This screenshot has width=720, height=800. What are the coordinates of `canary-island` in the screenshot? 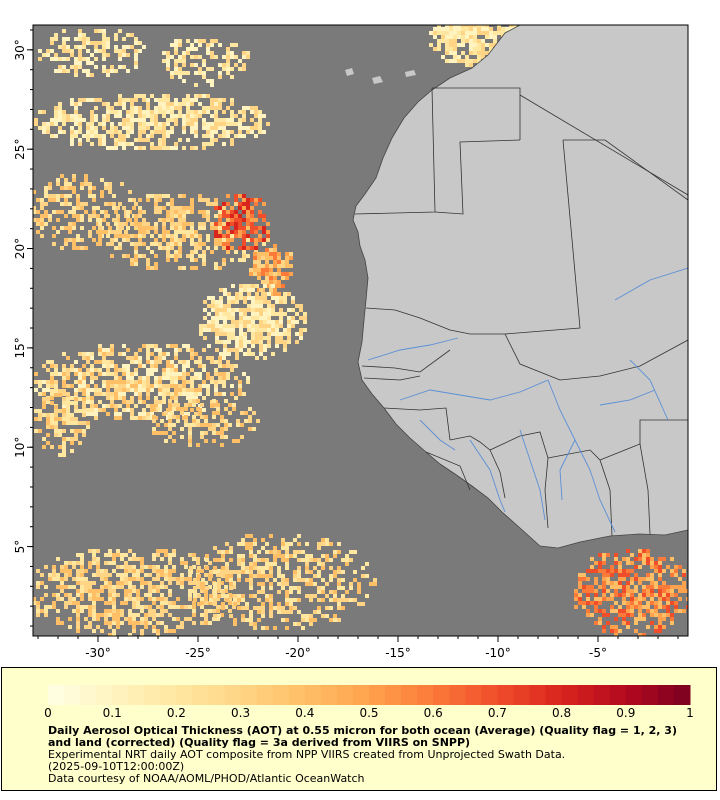 It's located at (410, 73).